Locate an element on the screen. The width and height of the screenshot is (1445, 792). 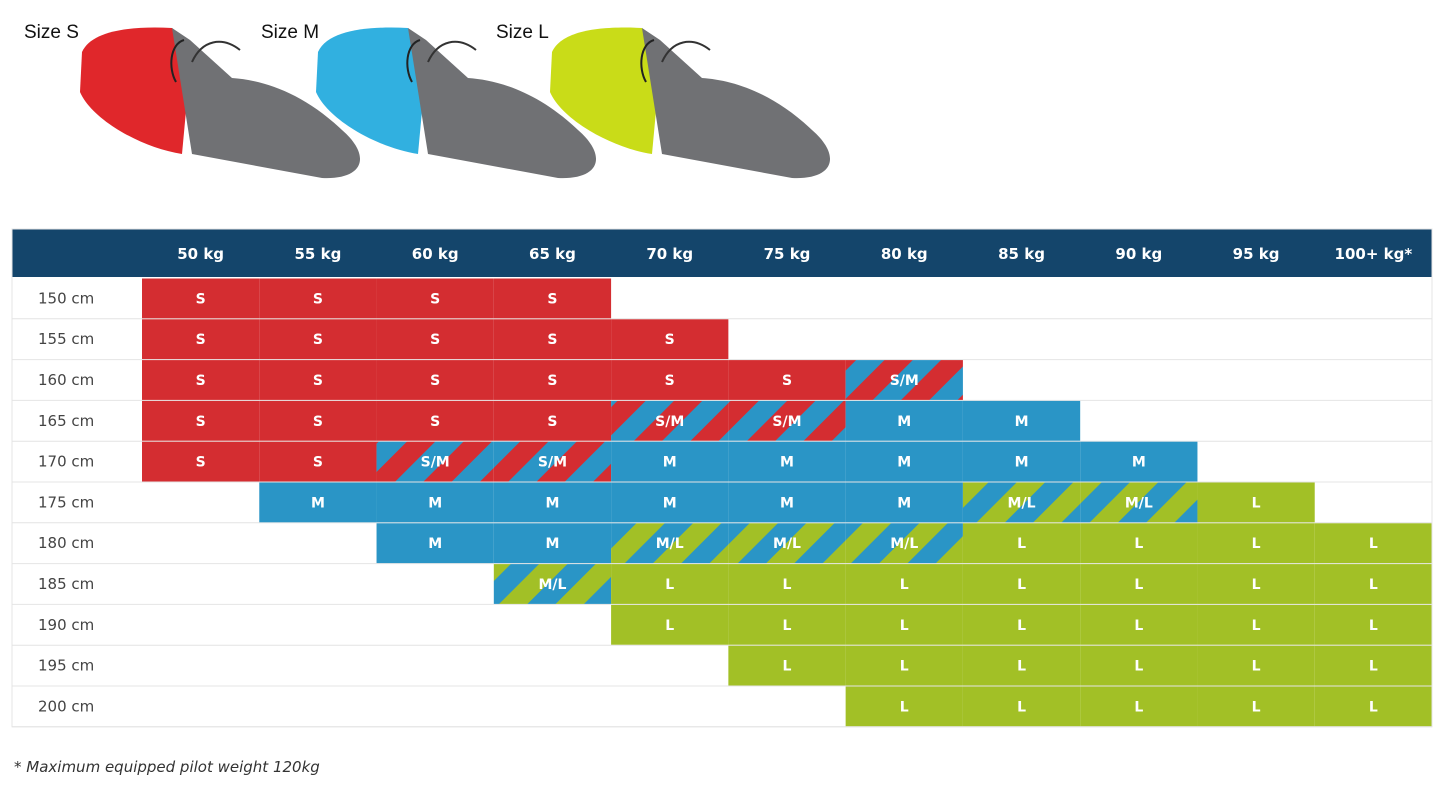
row-height-label: 175 cm is located at coordinates (66, 502).